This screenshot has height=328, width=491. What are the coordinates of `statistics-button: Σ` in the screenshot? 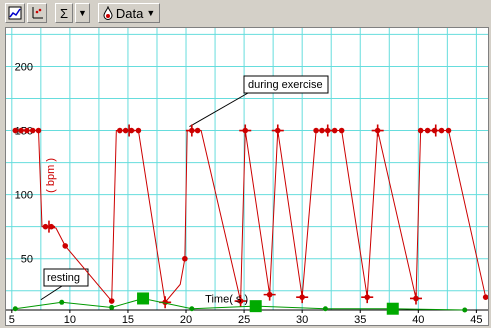 It's located at (64, 13).